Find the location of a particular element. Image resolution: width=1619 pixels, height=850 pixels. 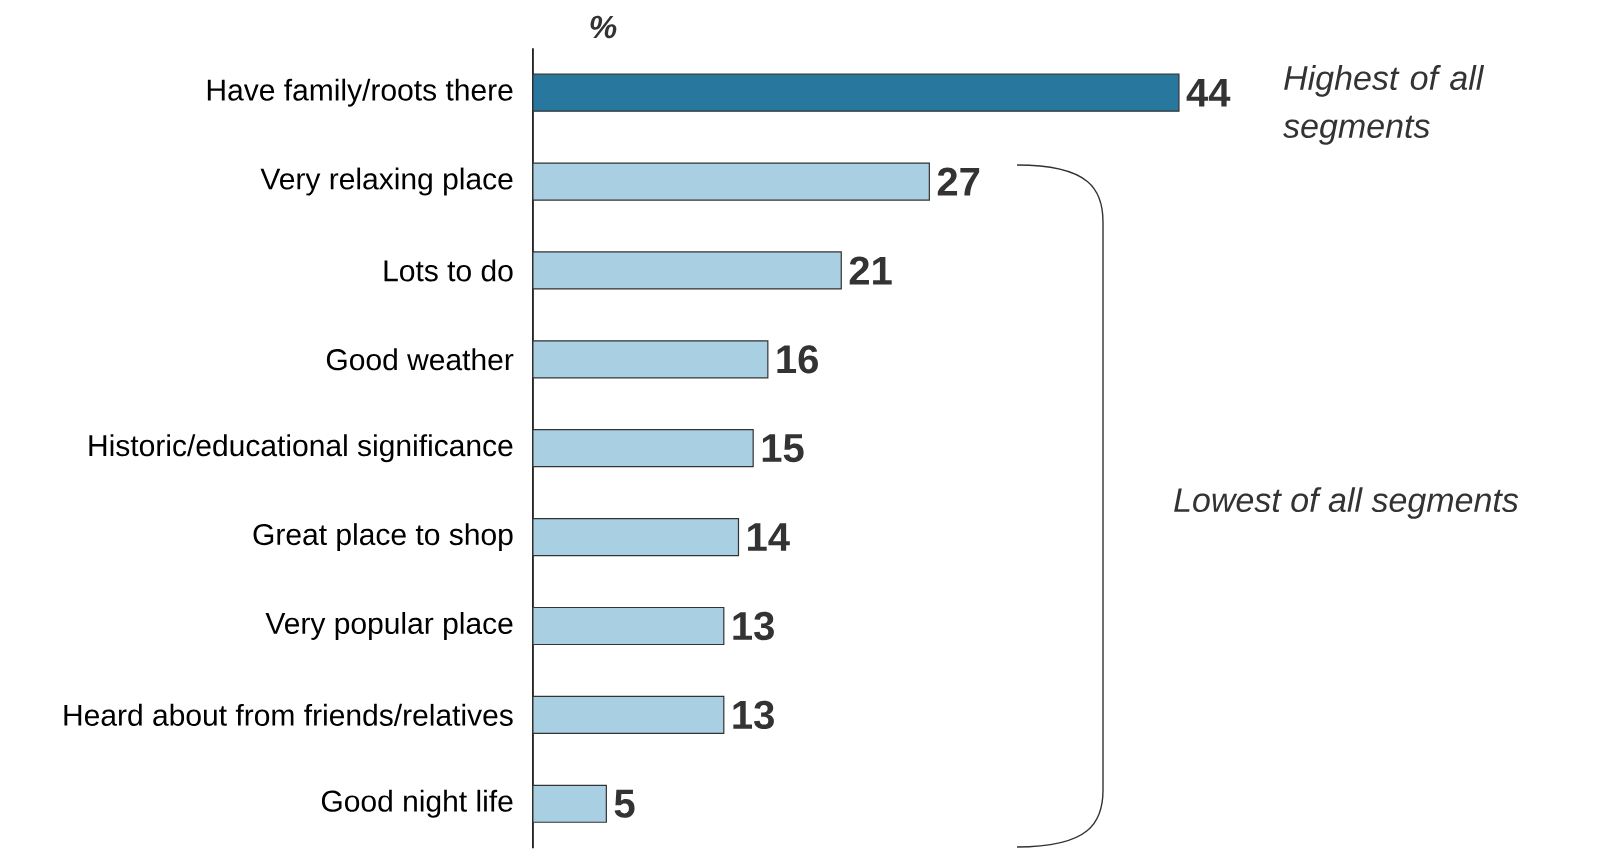

annotation: Lowest of all segments is located at coordinates (1346, 503).